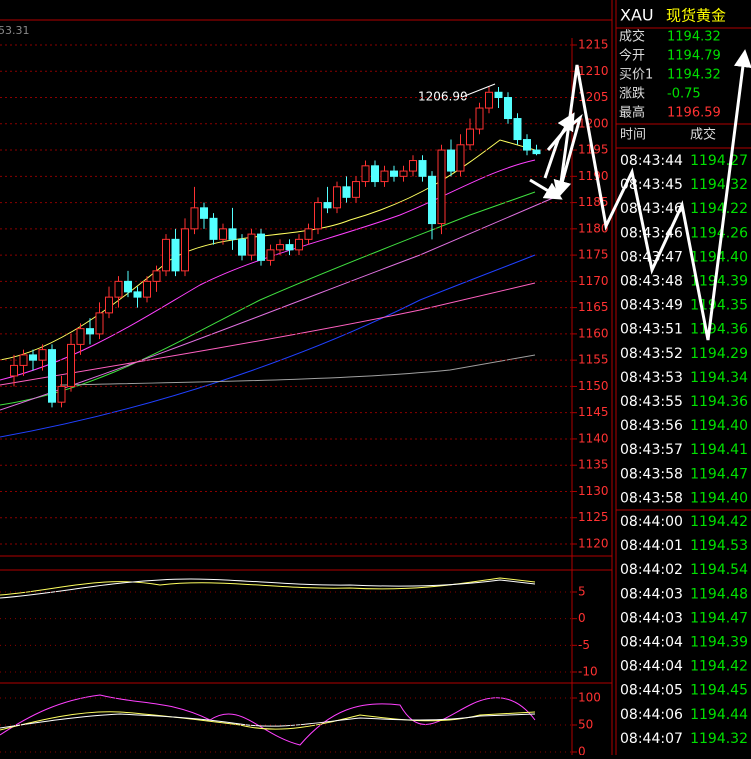  What do you see at coordinates (719, 233) in the screenshot?
I see `trade-price: 1194.26` at bounding box center [719, 233].